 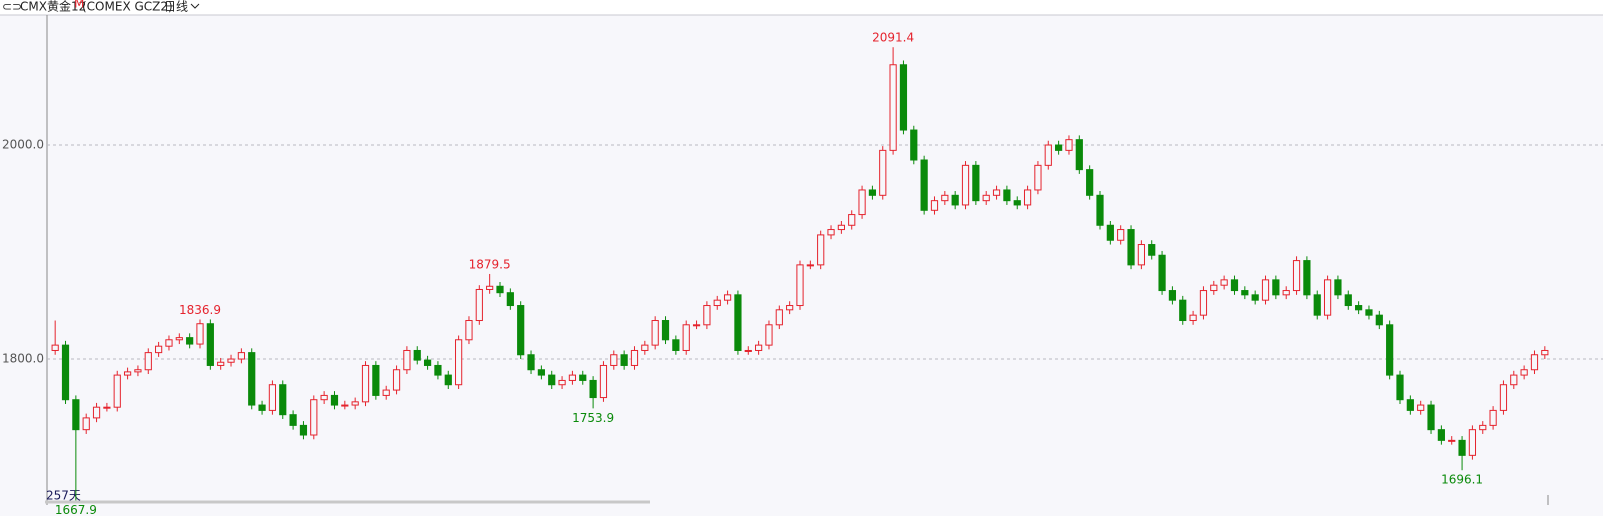 I want to click on day-count: 257天, so click(x=63, y=496).